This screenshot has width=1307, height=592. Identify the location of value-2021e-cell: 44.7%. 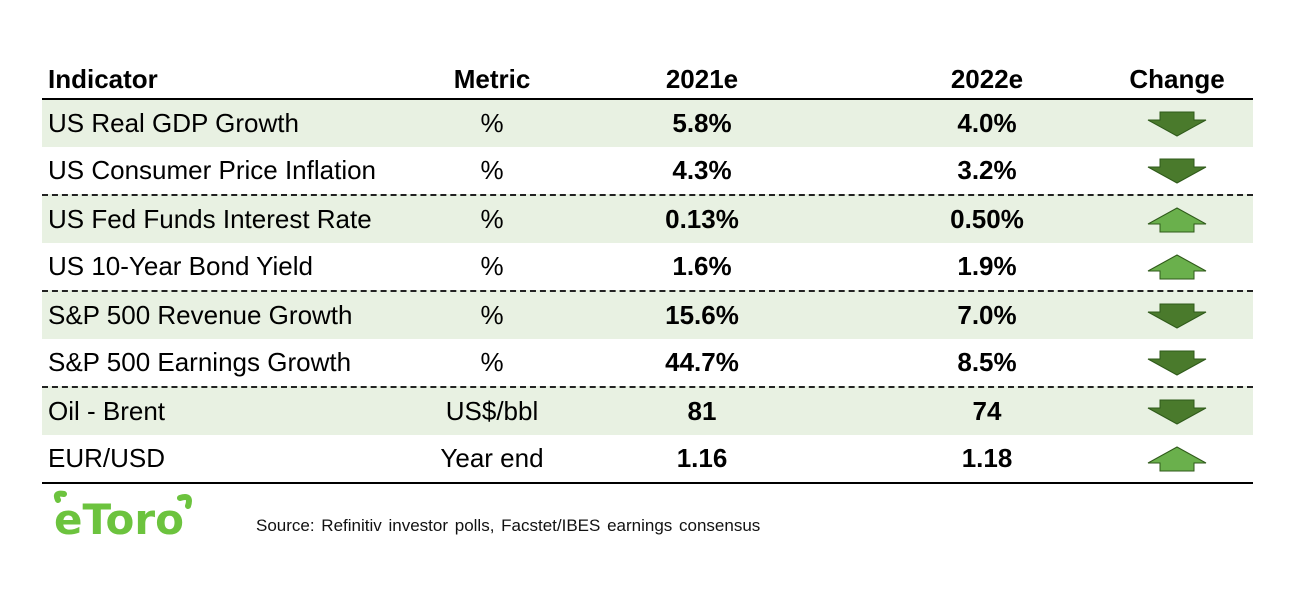
(702, 362).